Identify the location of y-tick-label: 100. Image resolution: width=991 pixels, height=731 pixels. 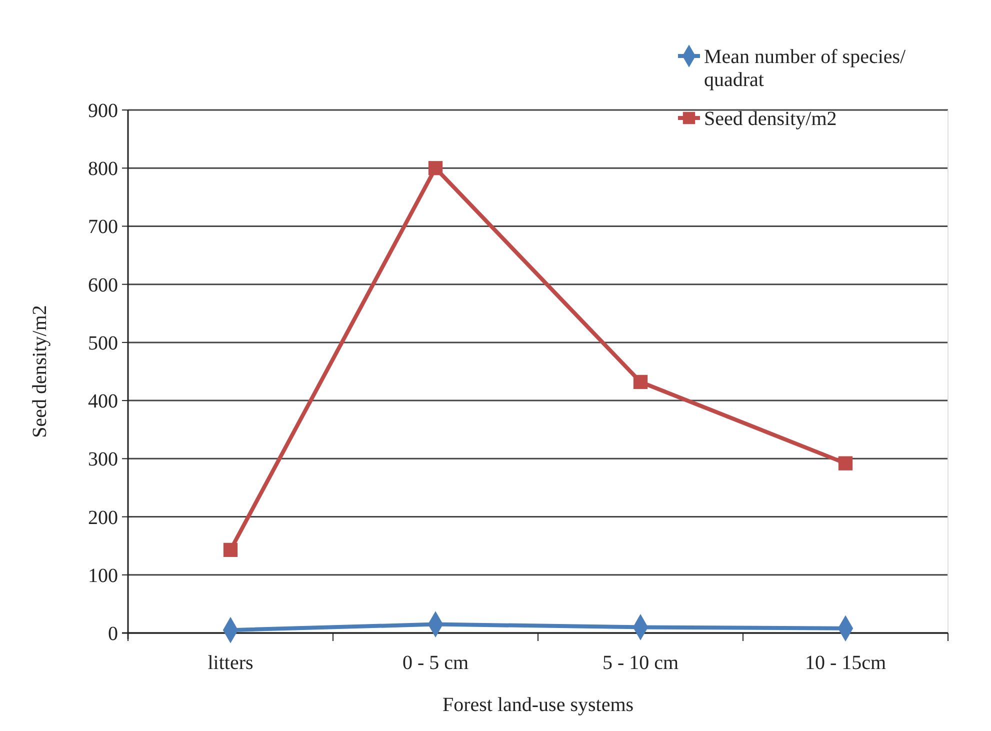
(103, 575).